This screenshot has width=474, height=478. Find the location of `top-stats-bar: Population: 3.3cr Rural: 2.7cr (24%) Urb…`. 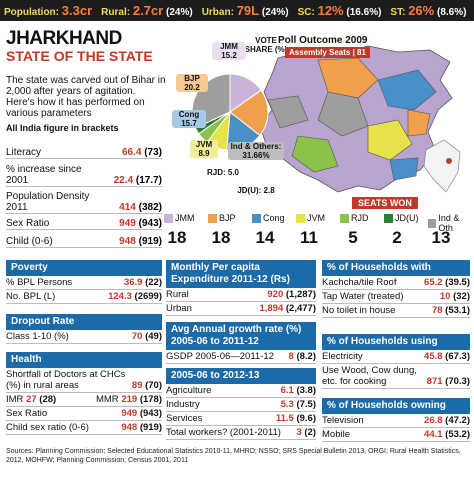

top-stats-bar: Population: 3.3cr Rural: 2.7cr (24%) Urb… is located at coordinates (237, 10).